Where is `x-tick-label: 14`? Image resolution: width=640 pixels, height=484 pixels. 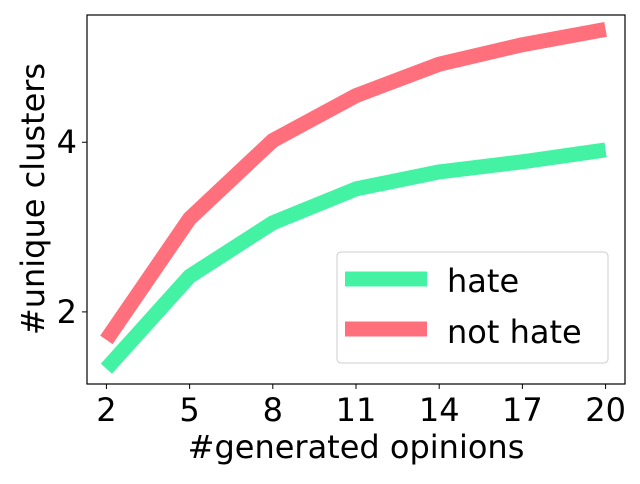
x-tick-label: 14 is located at coordinates (439, 410).